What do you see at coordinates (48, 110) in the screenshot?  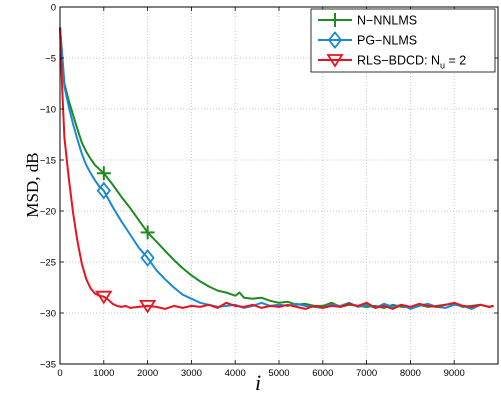 I see `y-tick-label: −10` at bounding box center [48, 110].